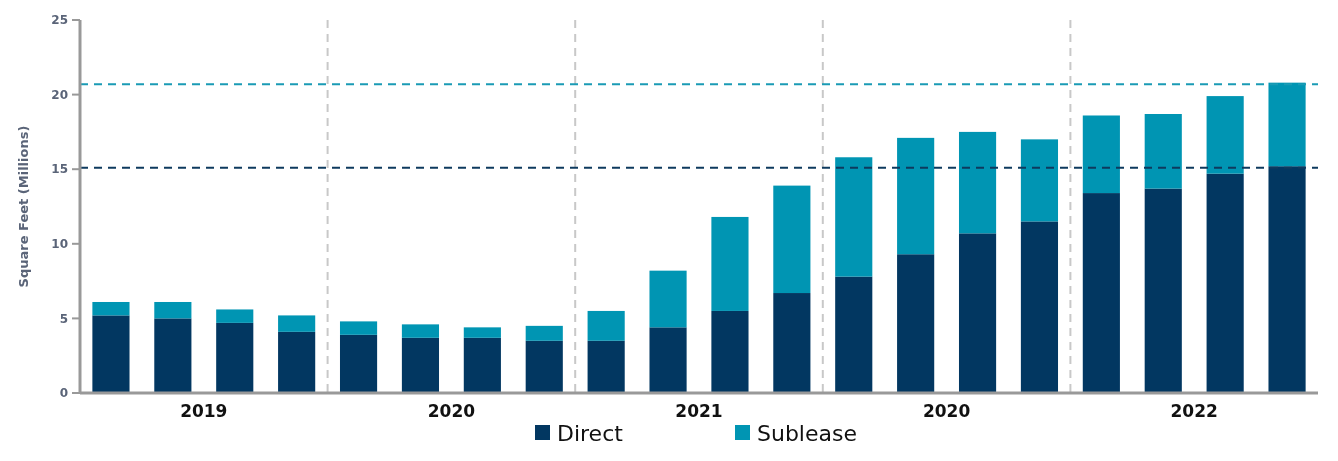 This screenshot has height=461, width=1338. What do you see at coordinates (63, 393) in the screenshot?
I see `y-tick-label: 0` at bounding box center [63, 393].